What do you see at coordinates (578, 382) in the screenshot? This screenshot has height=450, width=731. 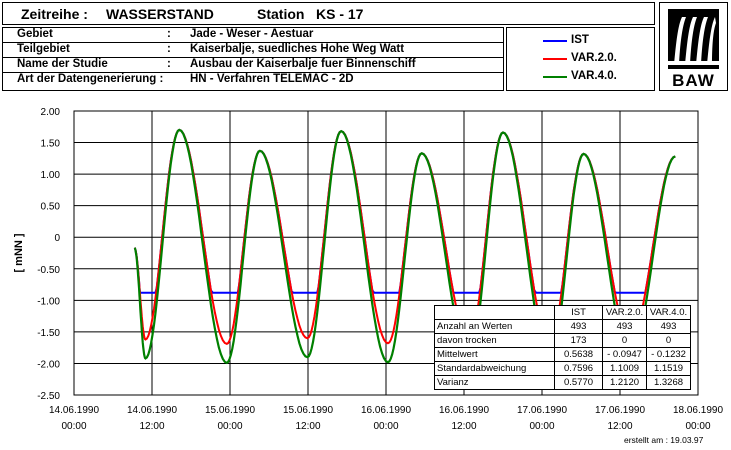 I see `stats-value: 0.5770` at bounding box center [578, 382].